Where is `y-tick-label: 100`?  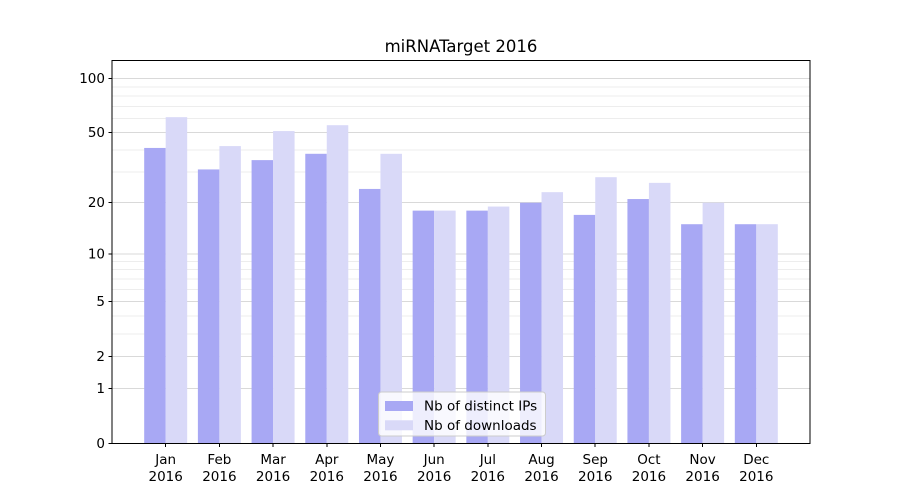 y-tick-label: 100 is located at coordinates (92, 79).